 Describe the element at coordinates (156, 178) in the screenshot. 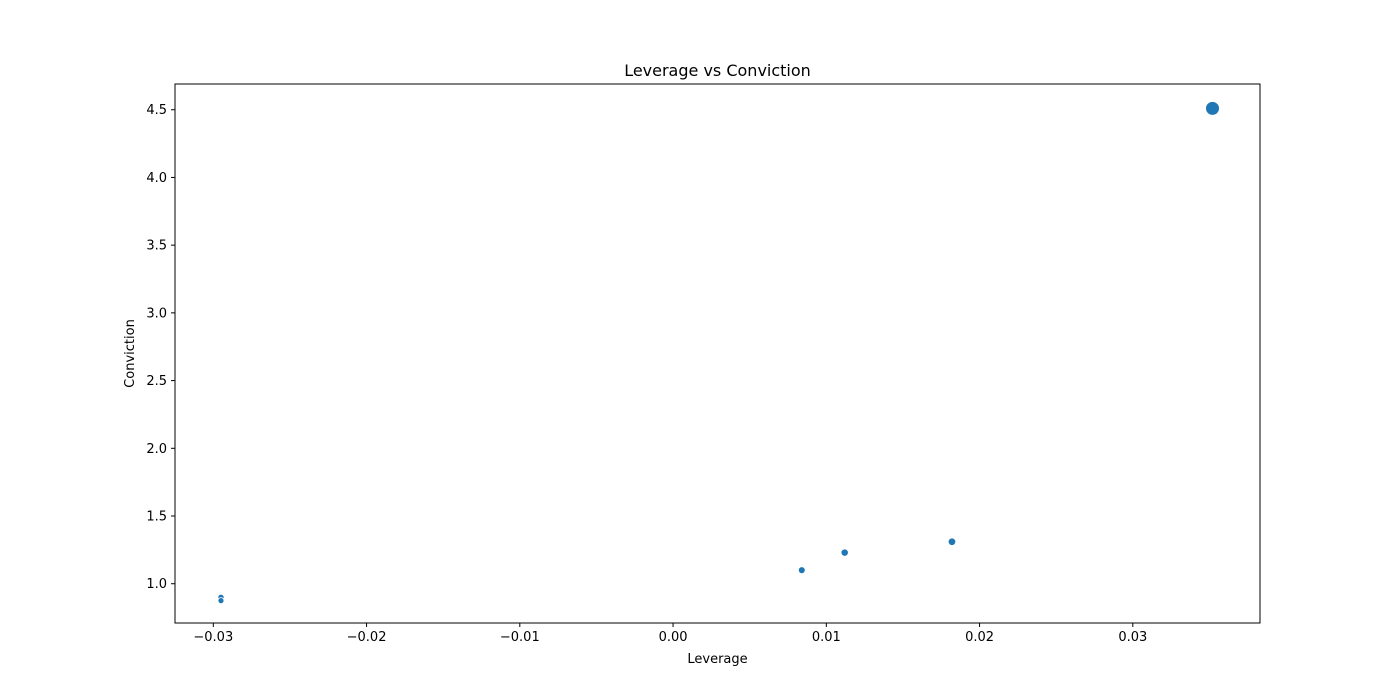

I see `y-tick-label: 4.0` at that location.